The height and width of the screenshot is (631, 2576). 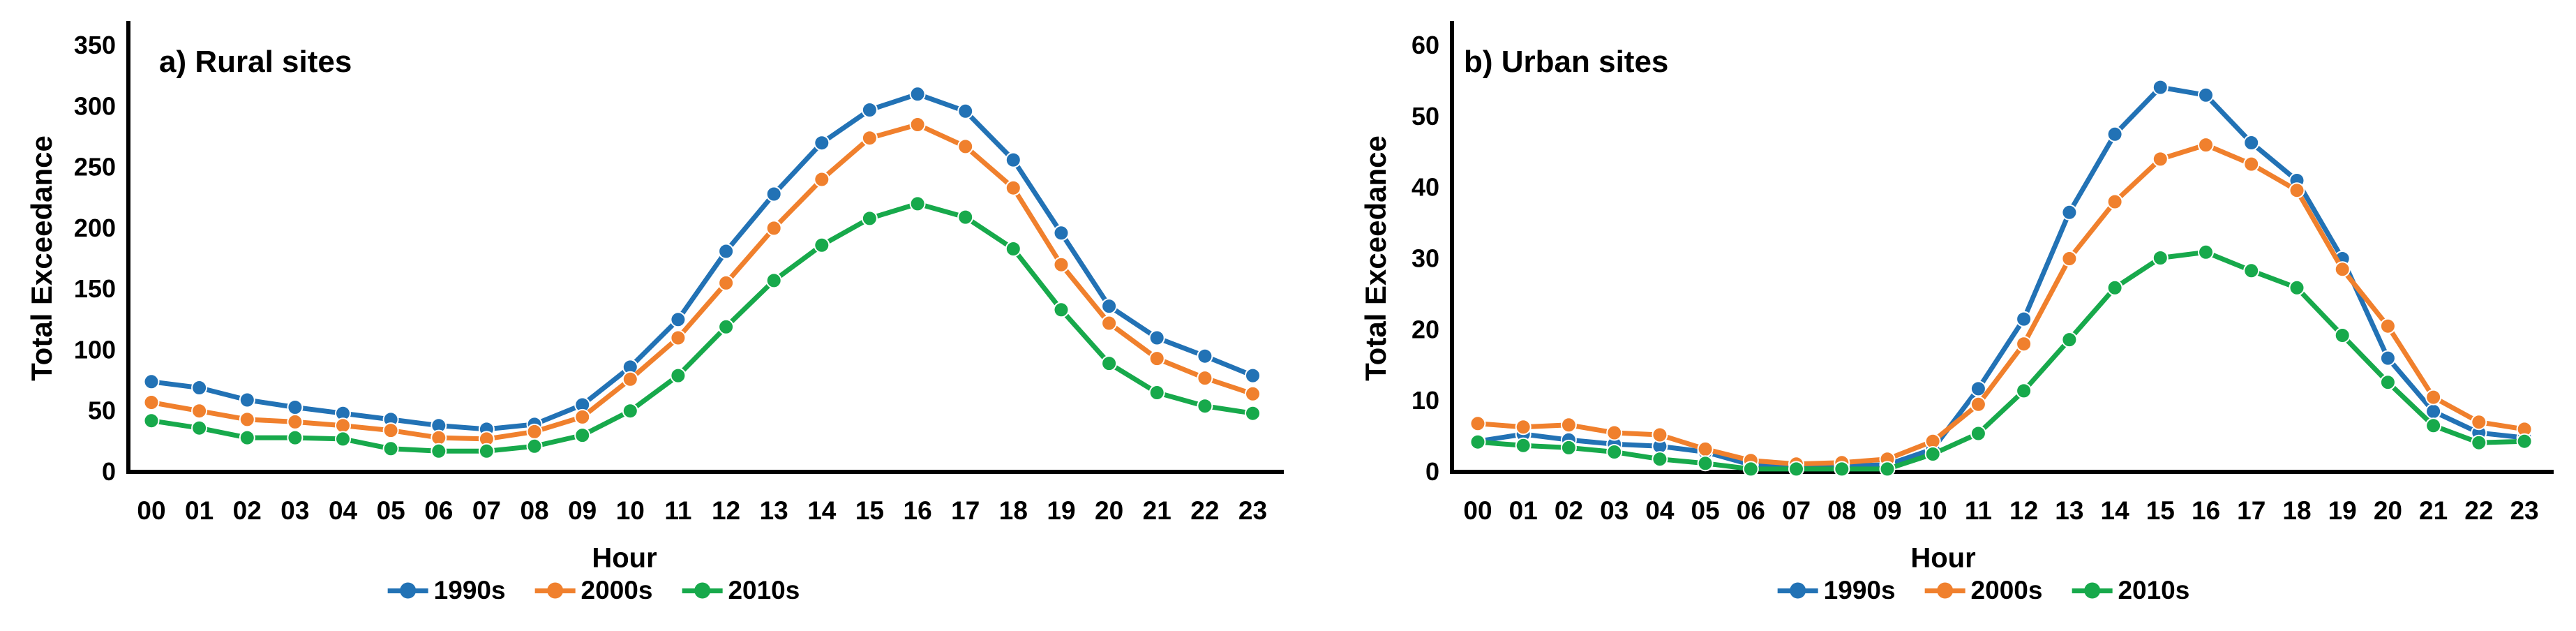 I want to click on y-tick-label: 30, so click(x=1425, y=258).